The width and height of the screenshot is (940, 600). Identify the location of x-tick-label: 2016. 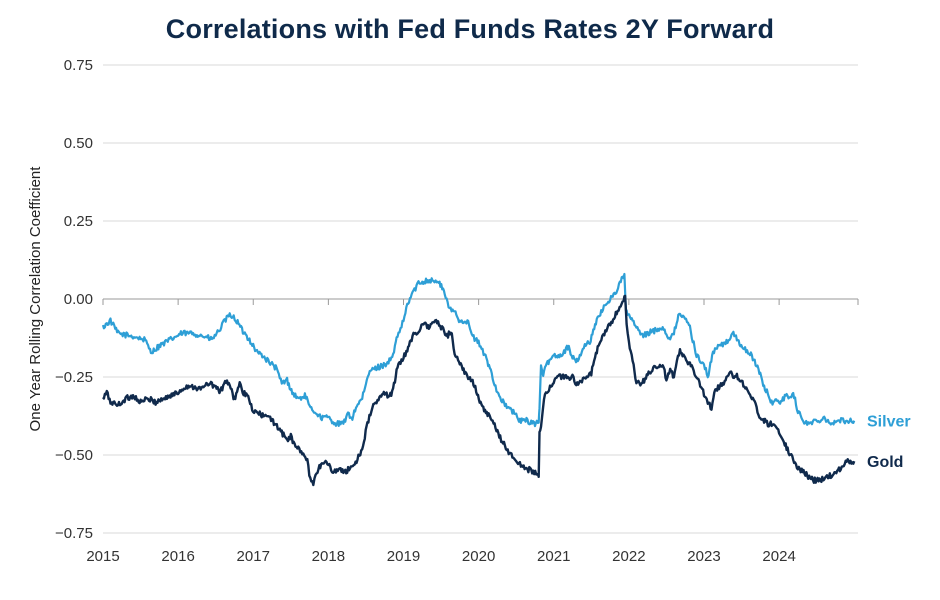
(177, 556).